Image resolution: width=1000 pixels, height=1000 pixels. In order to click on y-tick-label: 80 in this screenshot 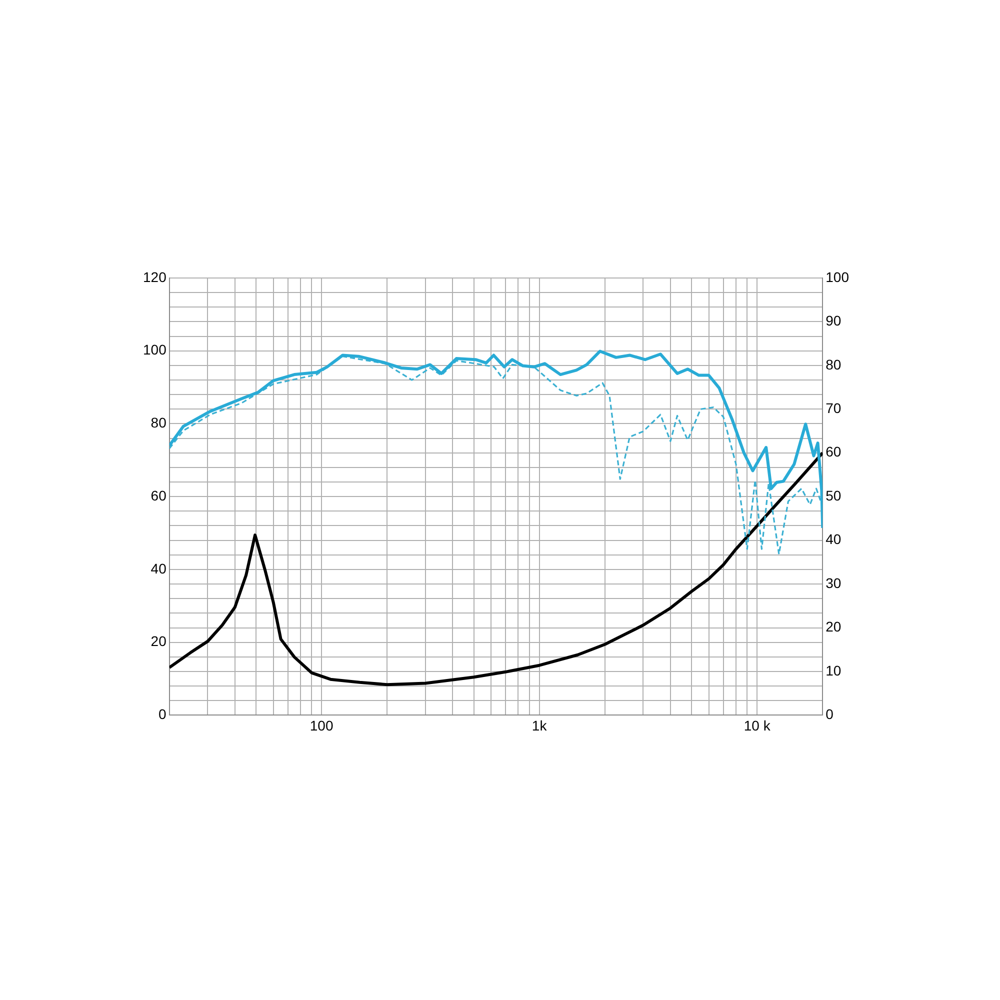, I will do `click(158, 422)`.